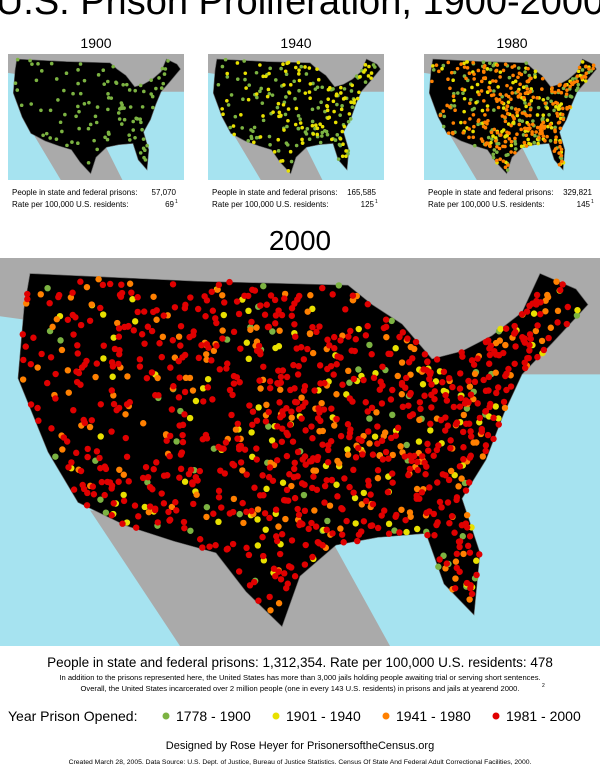 The height and width of the screenshot is (768, 600). What do you see at coordinates (95, 43) in the screenshot?
I see `map-year: 1900` at bounding box center [95, 43].